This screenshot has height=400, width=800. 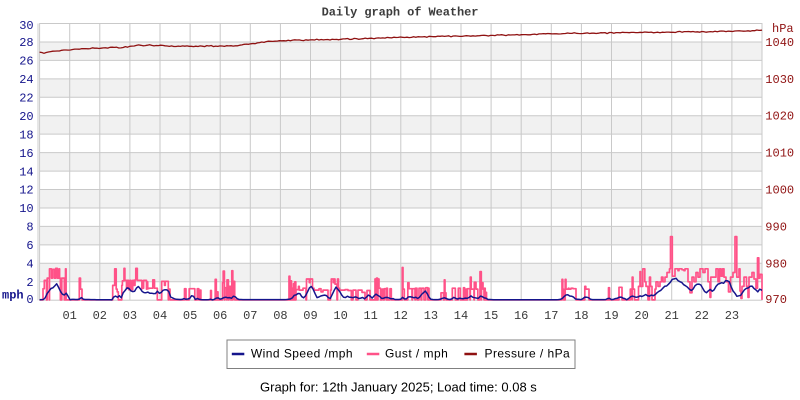 I want to click on svg-text: 05, so click(x=190, y=316).